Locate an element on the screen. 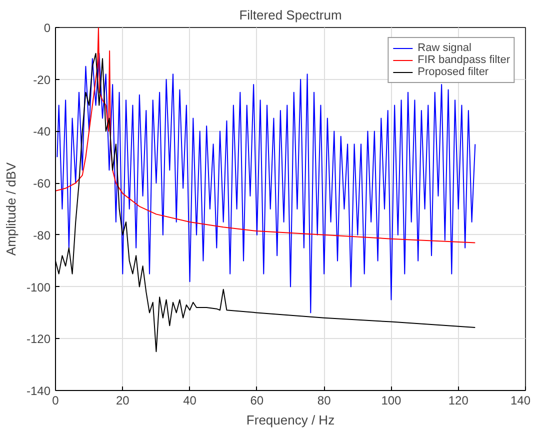 Image resolution: width=535 pixels, height=434 pixels. x-tick-label: 120 is located at coordinates (458, 401).